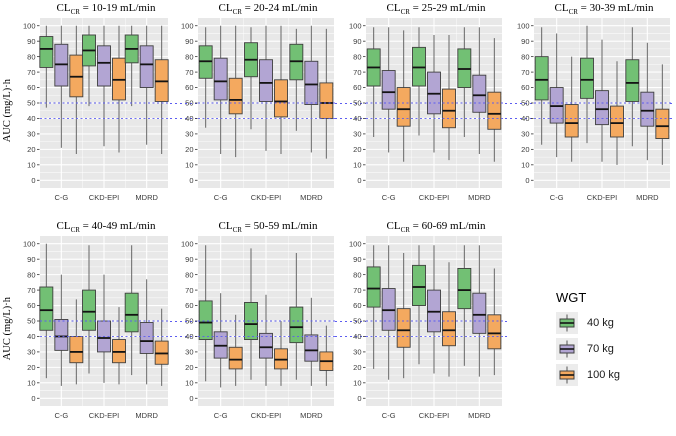 Image resolution: width=676 pixels, height=436 pixels. What do you see at coordinates (268, 227) in the screenshot?
I see `panel-title: CLCR = 50-59 mL/min` at bounding box center [268, 227].